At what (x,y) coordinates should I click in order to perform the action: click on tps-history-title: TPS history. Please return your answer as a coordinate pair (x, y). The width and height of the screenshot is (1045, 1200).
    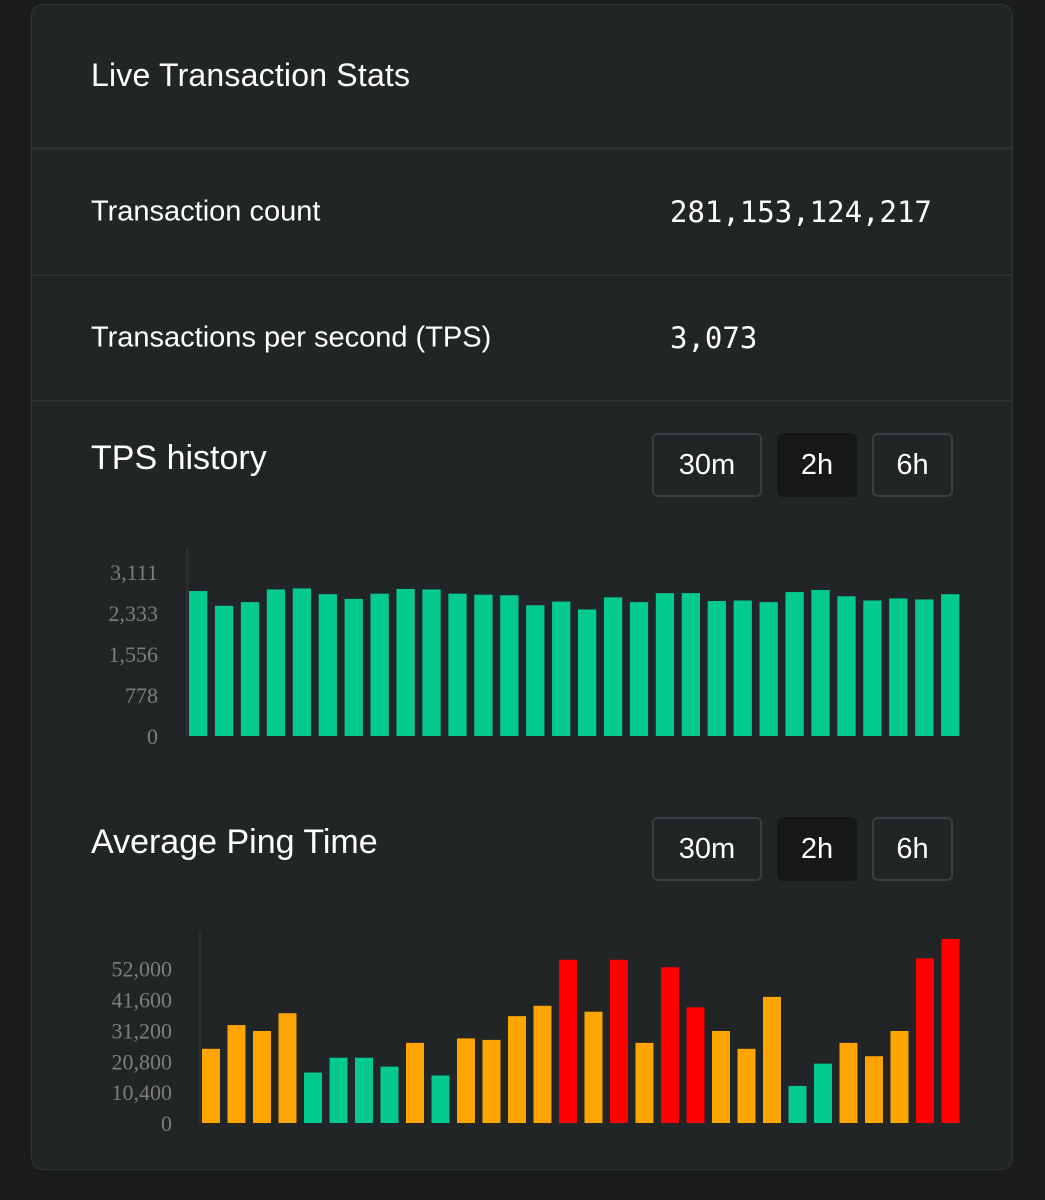
    Looking at the image, I should click on (179, 458).